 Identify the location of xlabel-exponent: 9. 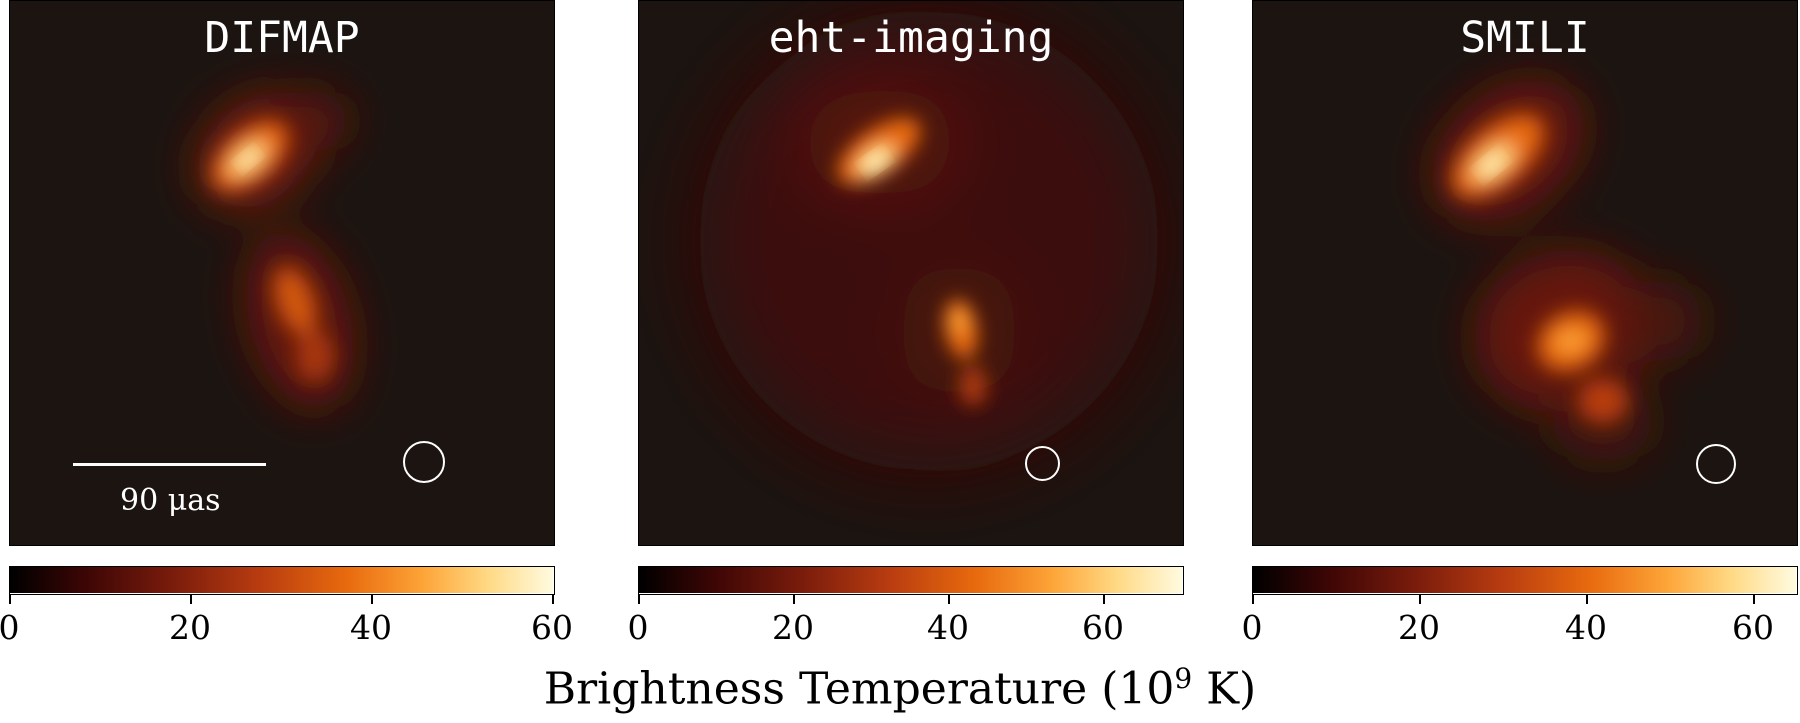
(1183, 678).